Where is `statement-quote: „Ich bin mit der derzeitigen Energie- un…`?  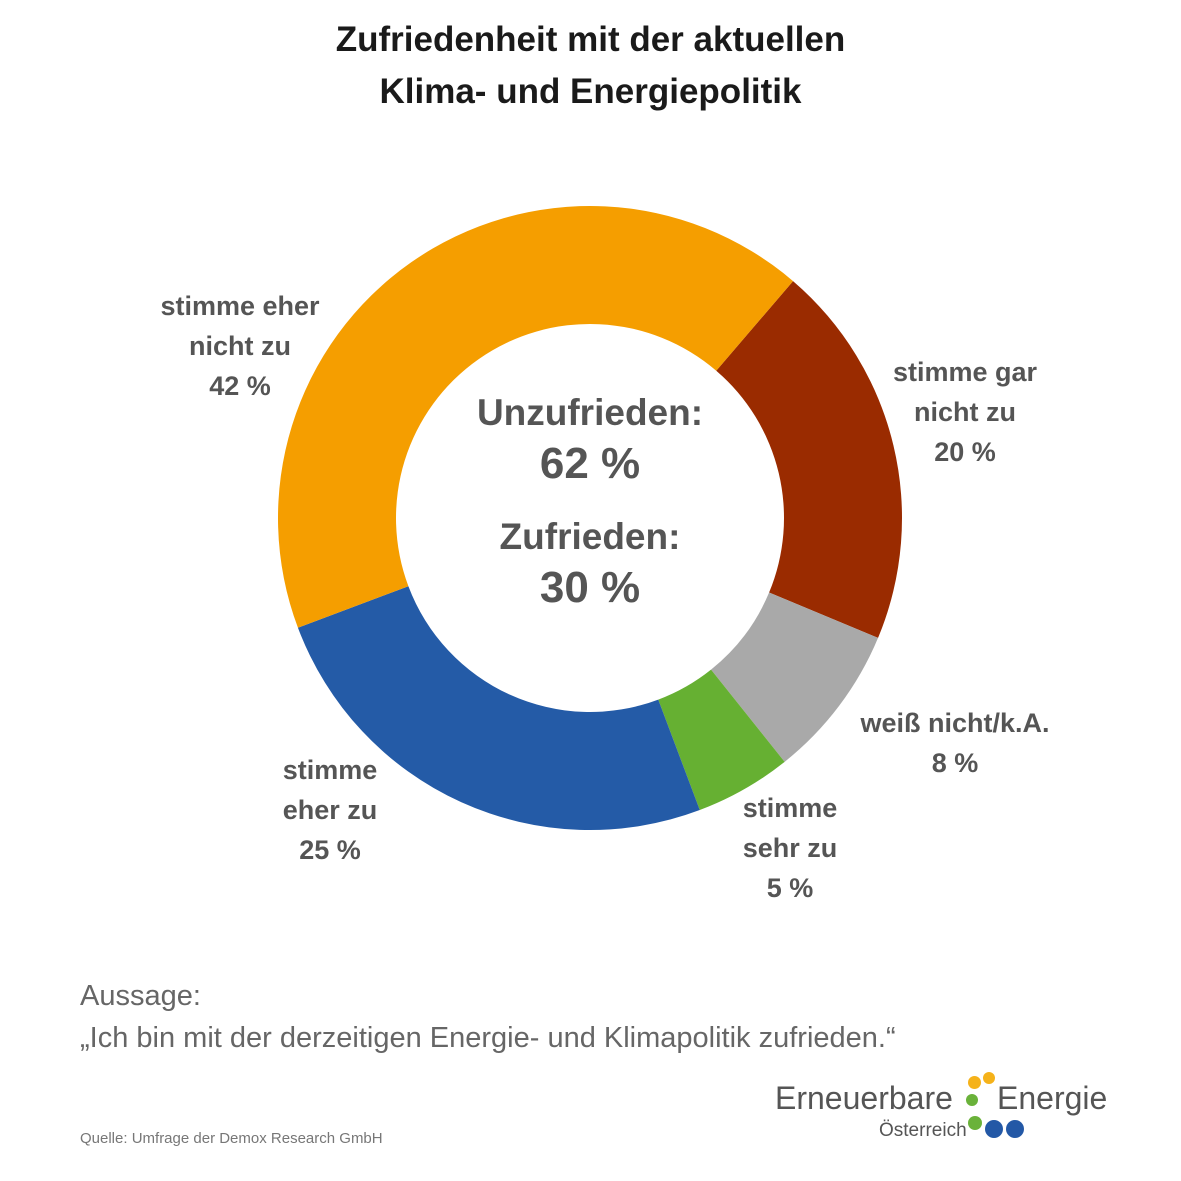 statement-quote: „Ich bin mit der derzeitigen Energie- un… is located at coordinates (488, 1038).